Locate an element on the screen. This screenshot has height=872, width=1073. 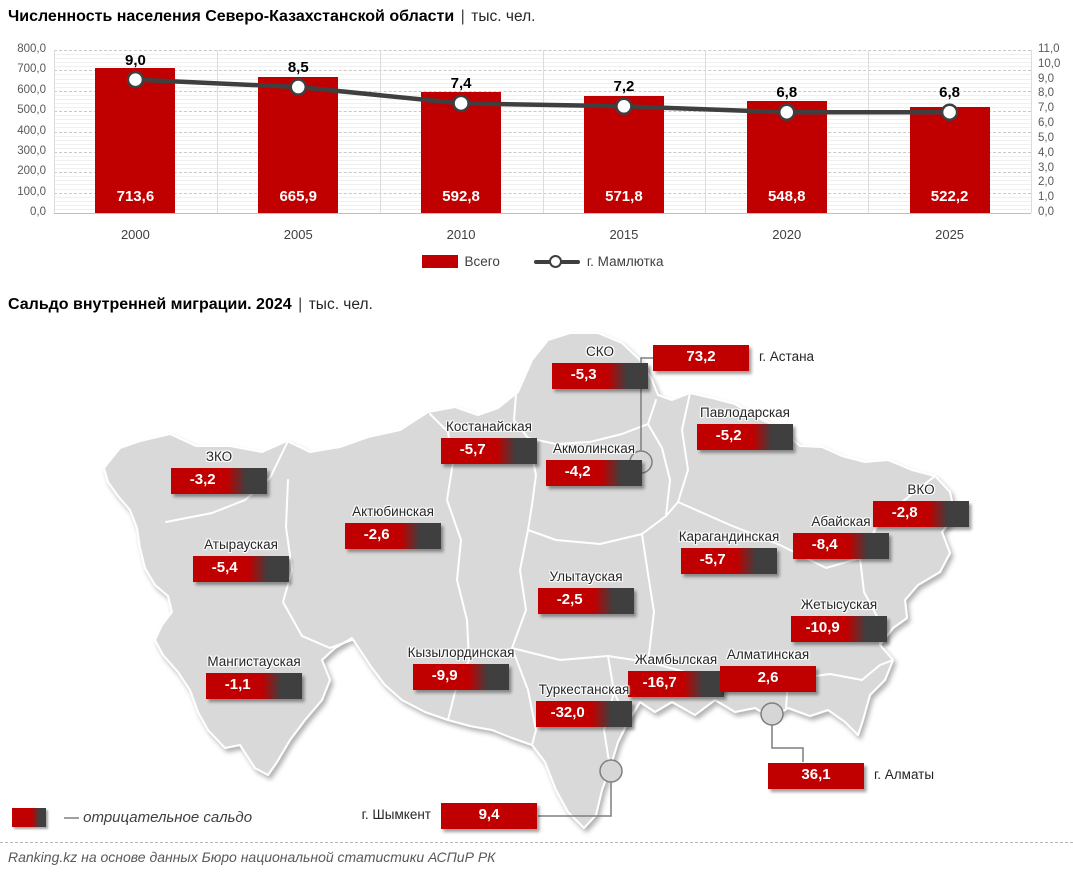
bar: 548,8 is located at coordinates (786, 157).